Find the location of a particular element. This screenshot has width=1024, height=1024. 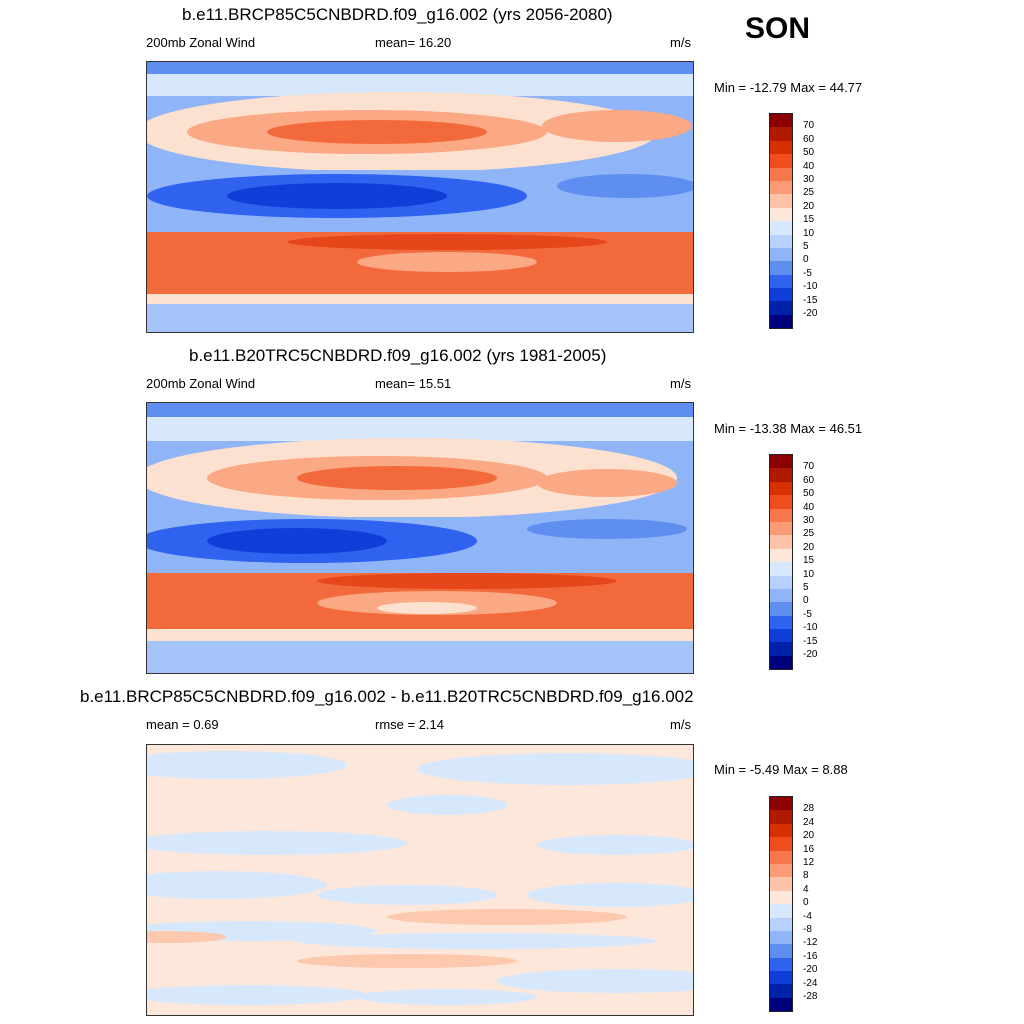

panel2-map is located at coordinates (420, 538).